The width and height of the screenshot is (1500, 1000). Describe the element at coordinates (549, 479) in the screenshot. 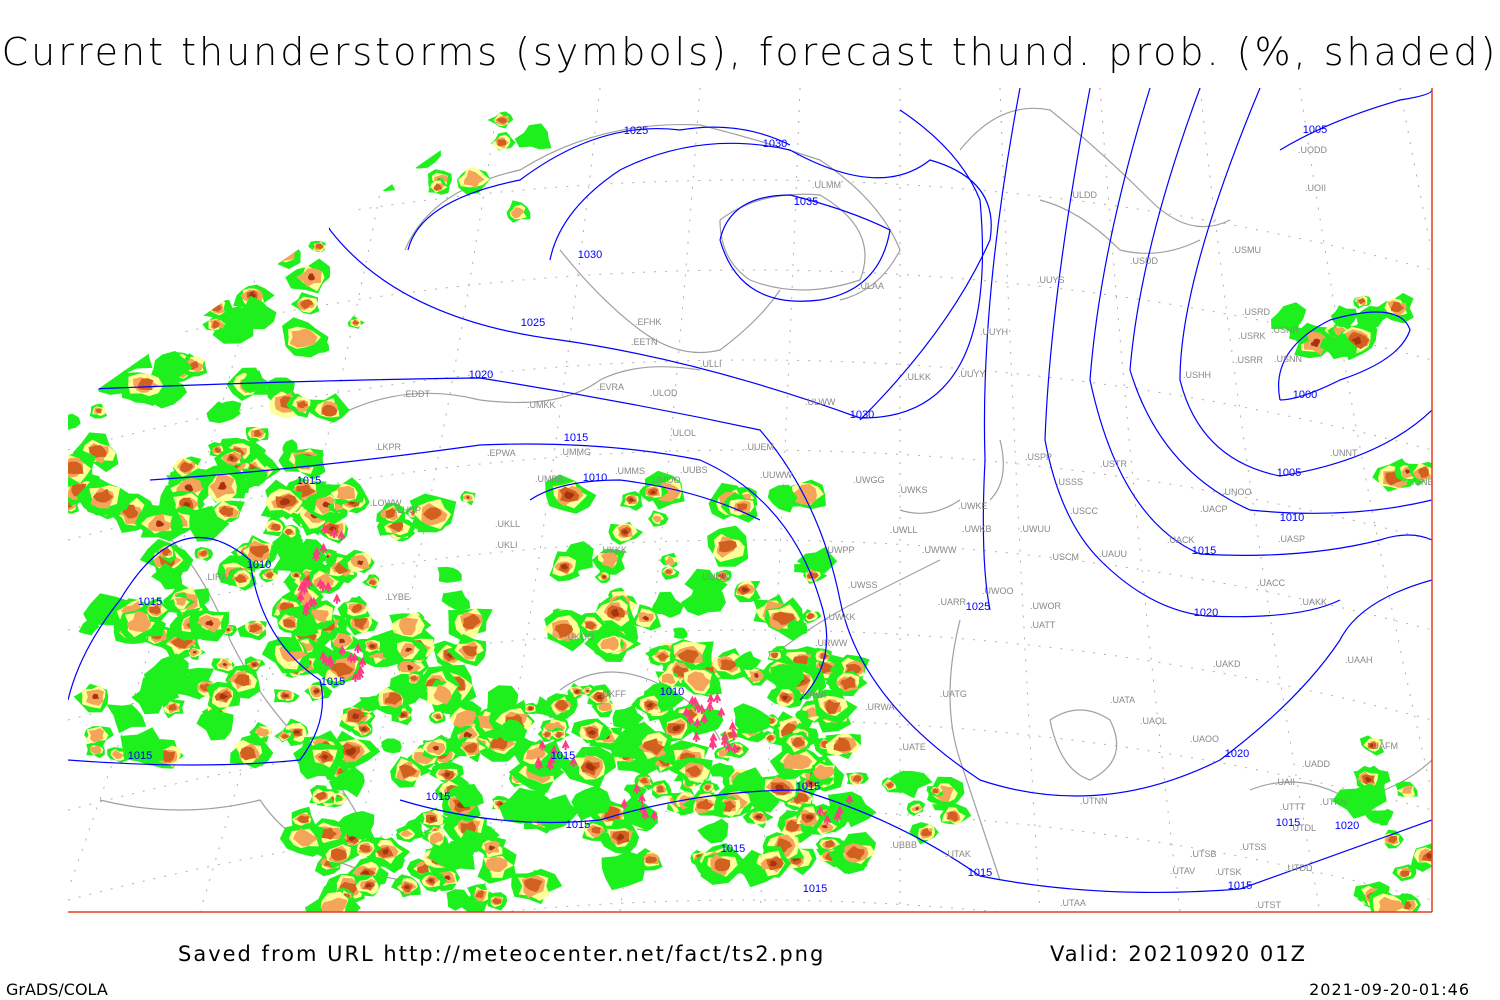

I see `station-label: .UMBB` at that location.